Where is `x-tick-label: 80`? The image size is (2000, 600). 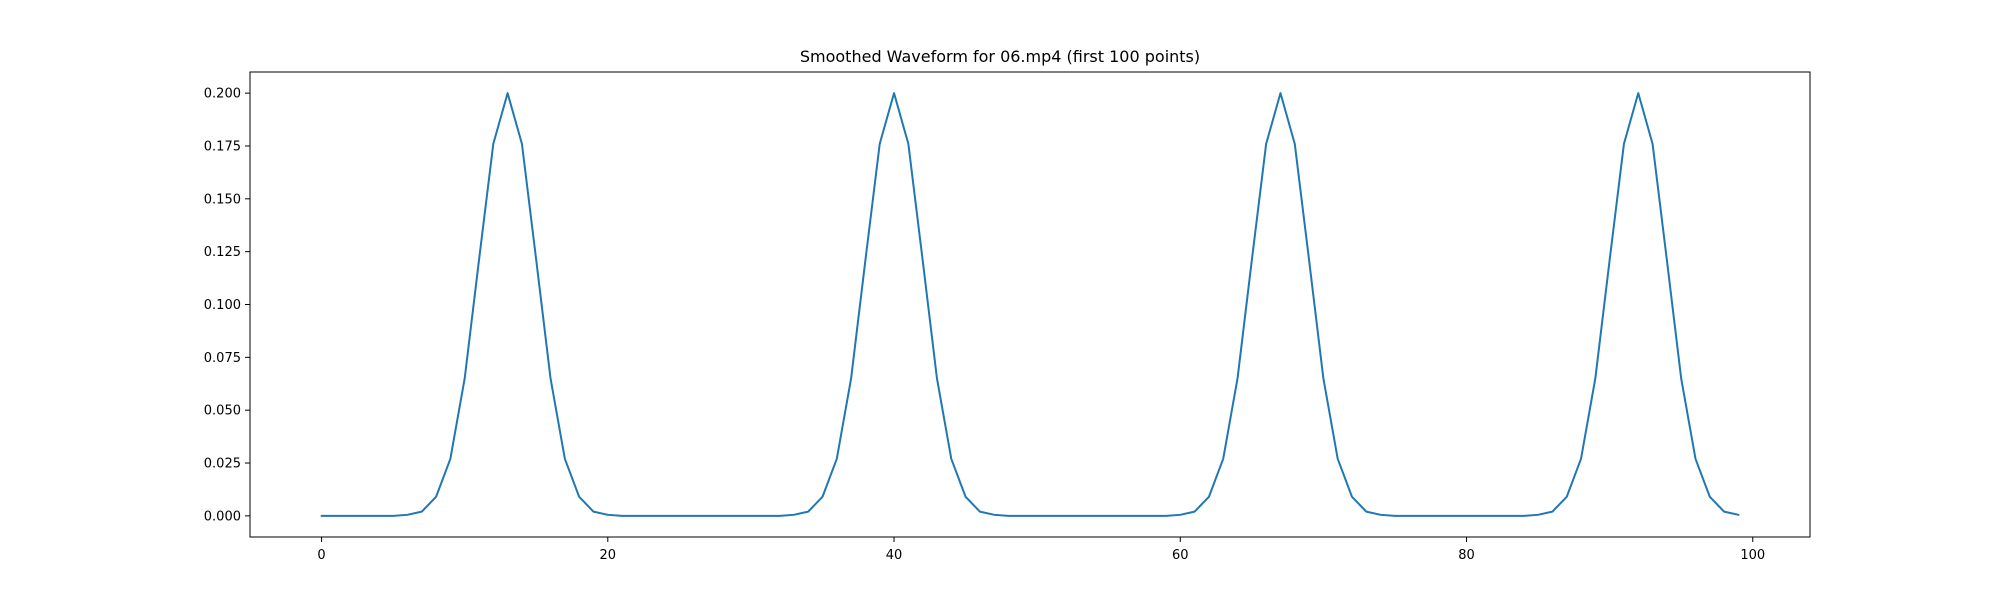
x-tick-label: 80 is located at coordinates (1466, 555).